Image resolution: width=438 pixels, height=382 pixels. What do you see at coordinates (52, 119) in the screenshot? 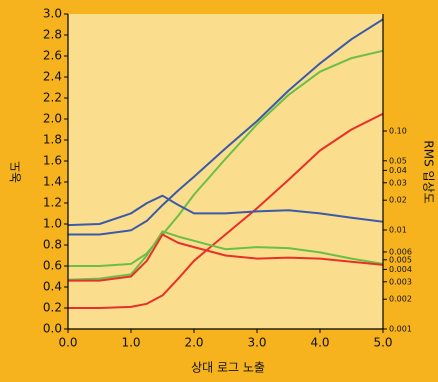
I see `y-tick-label: 2.0` at bounding box center [52, 119].